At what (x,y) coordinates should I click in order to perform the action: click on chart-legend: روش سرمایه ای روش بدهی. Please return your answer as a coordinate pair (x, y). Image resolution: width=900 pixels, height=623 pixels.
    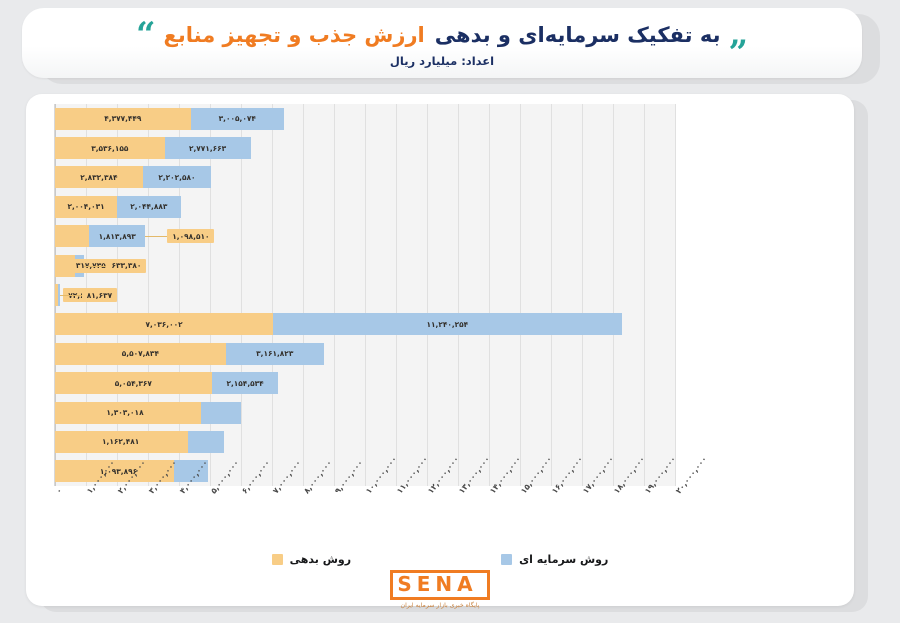
    Looking at the image, I should click on (440, 559).